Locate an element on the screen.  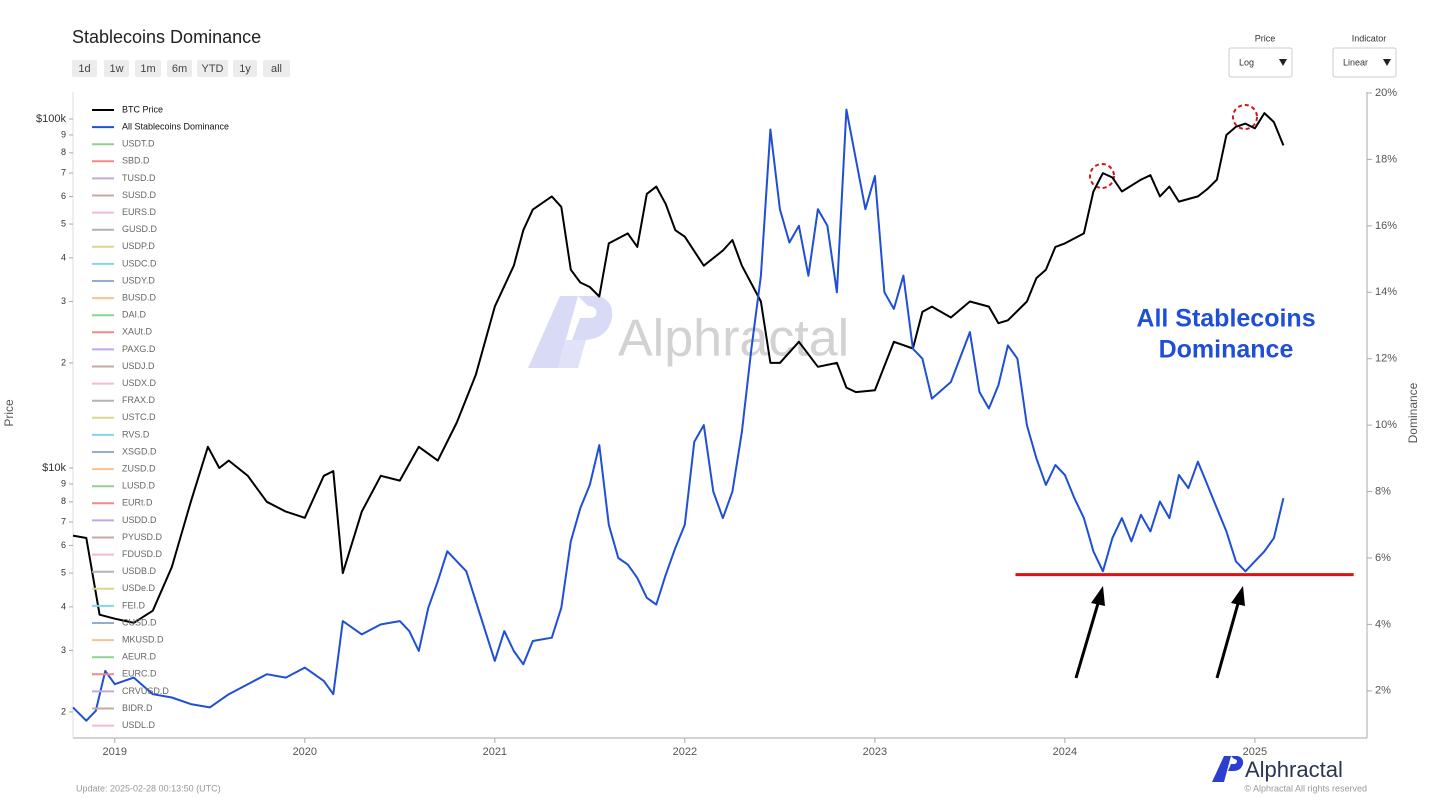
legend-label: USDY.D is located at coordinates (138, 280).